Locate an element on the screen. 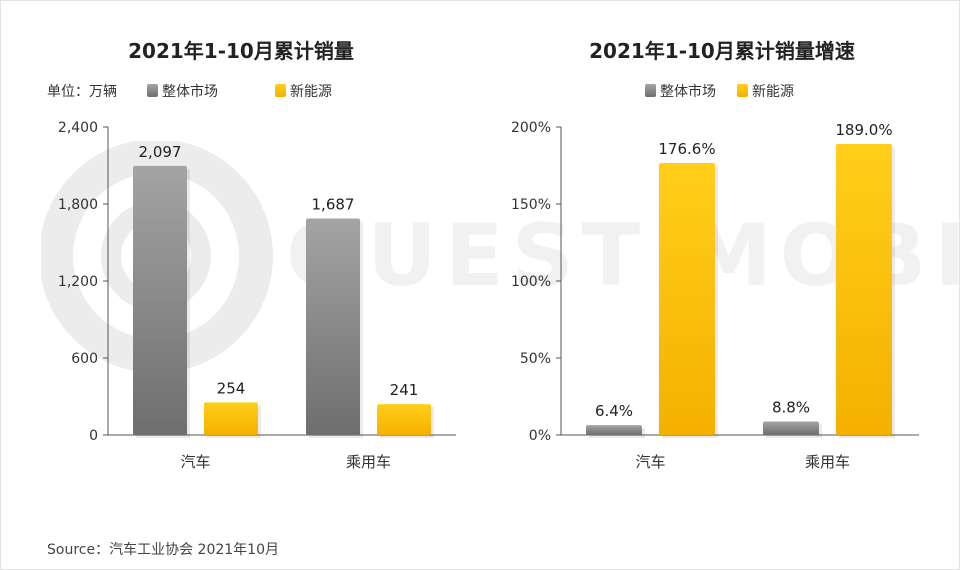  y-tick-label: 2,400 is located at coordinates (78, 128).